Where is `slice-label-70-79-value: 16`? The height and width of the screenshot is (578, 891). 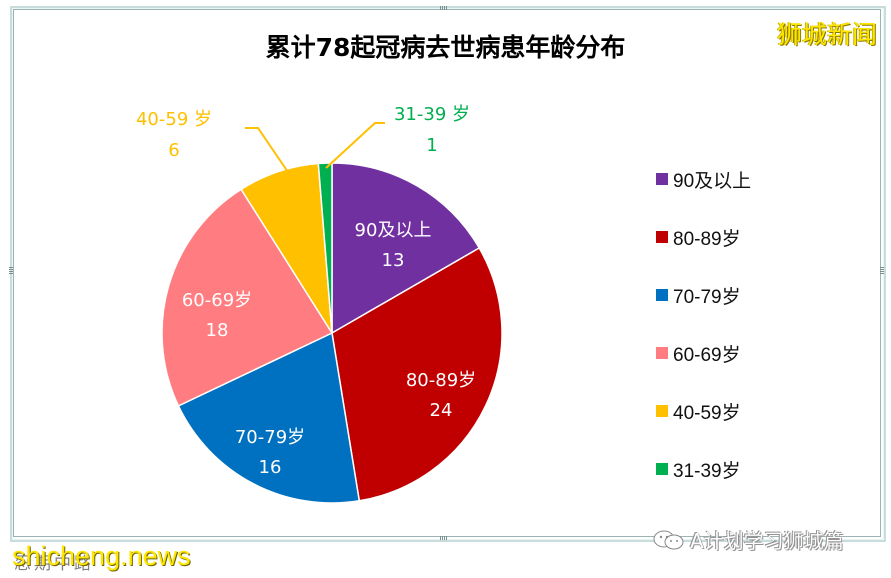 slice-label-70-79-value: 16 is located at coordinates (270, 467).